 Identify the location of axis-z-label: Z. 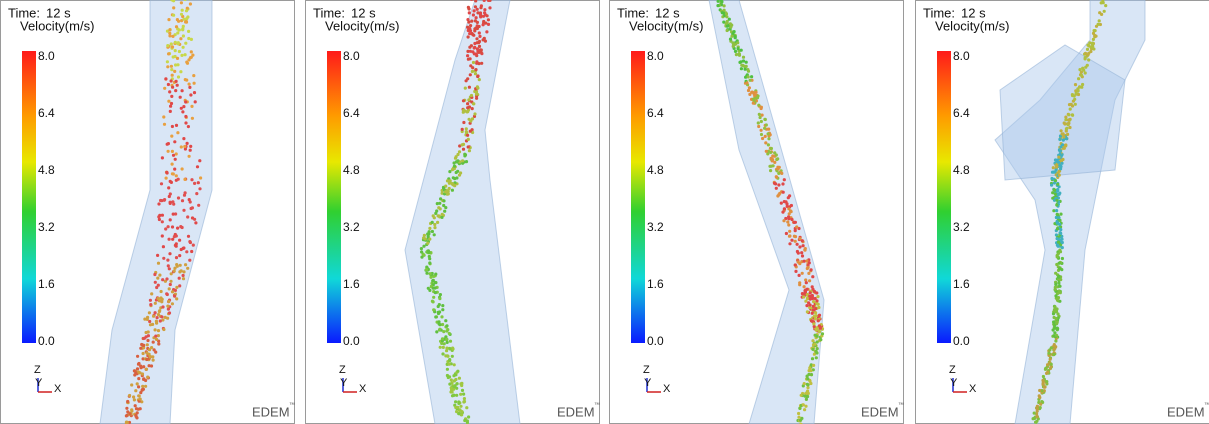
(952, 370).